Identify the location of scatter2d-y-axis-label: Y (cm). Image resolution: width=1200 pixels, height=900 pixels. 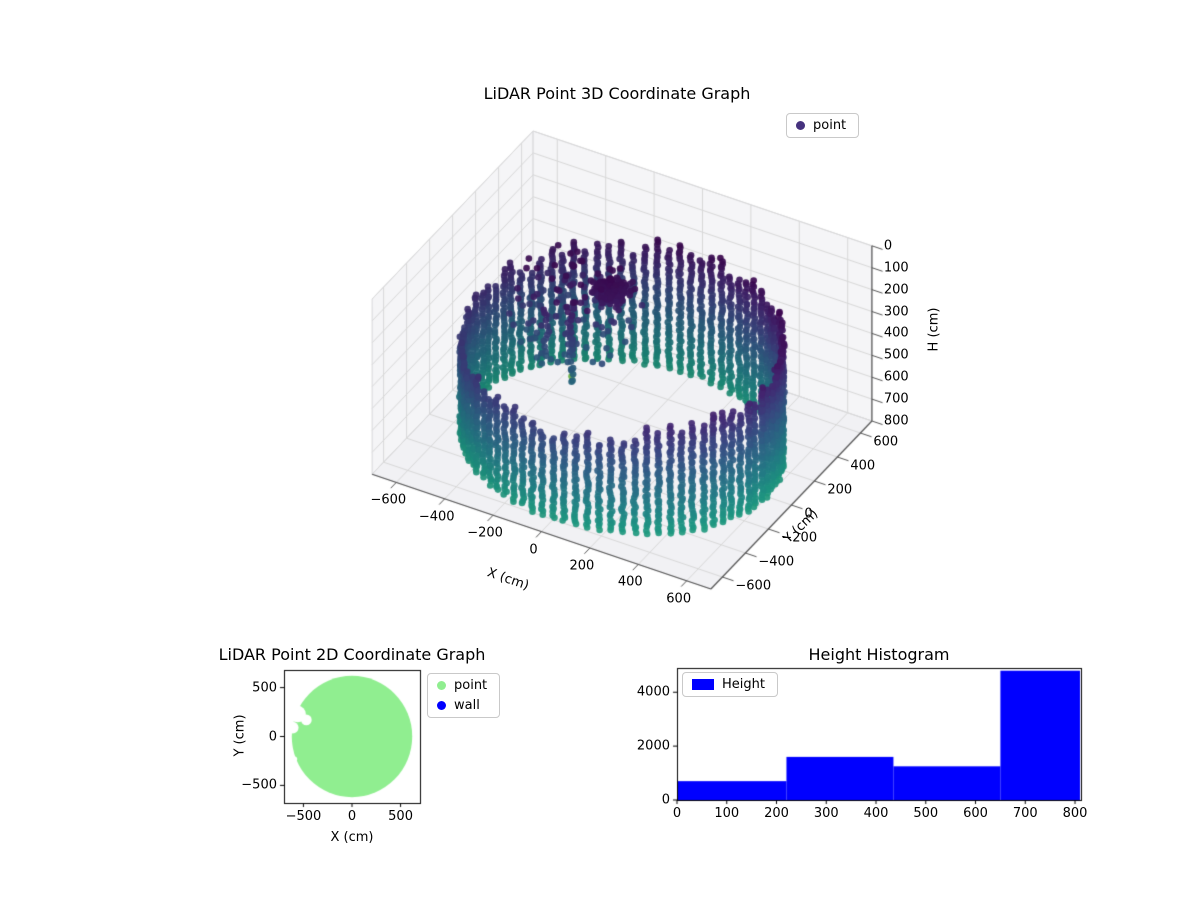
(240, 735).